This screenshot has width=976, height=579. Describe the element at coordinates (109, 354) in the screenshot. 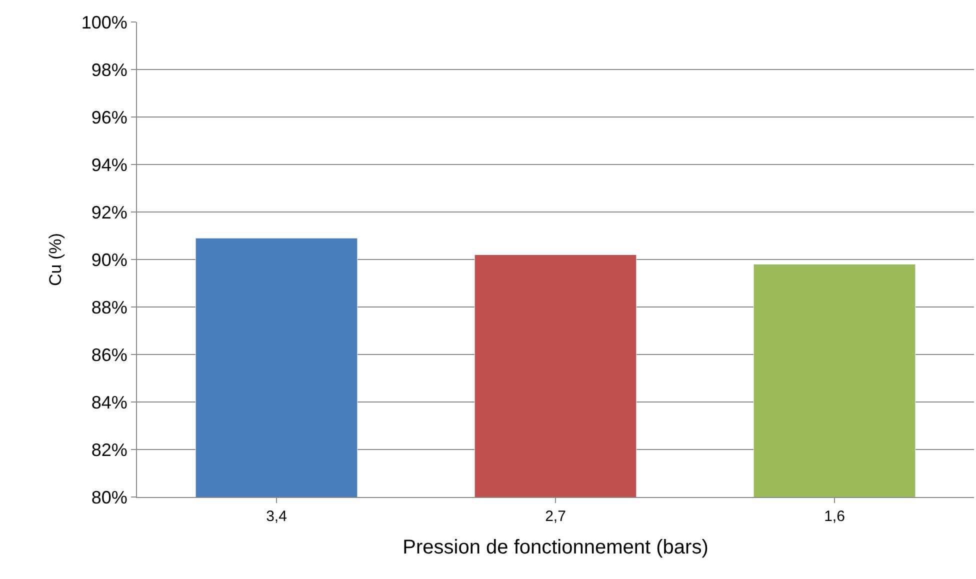

I see `y-tick-label: 86%` at that location.